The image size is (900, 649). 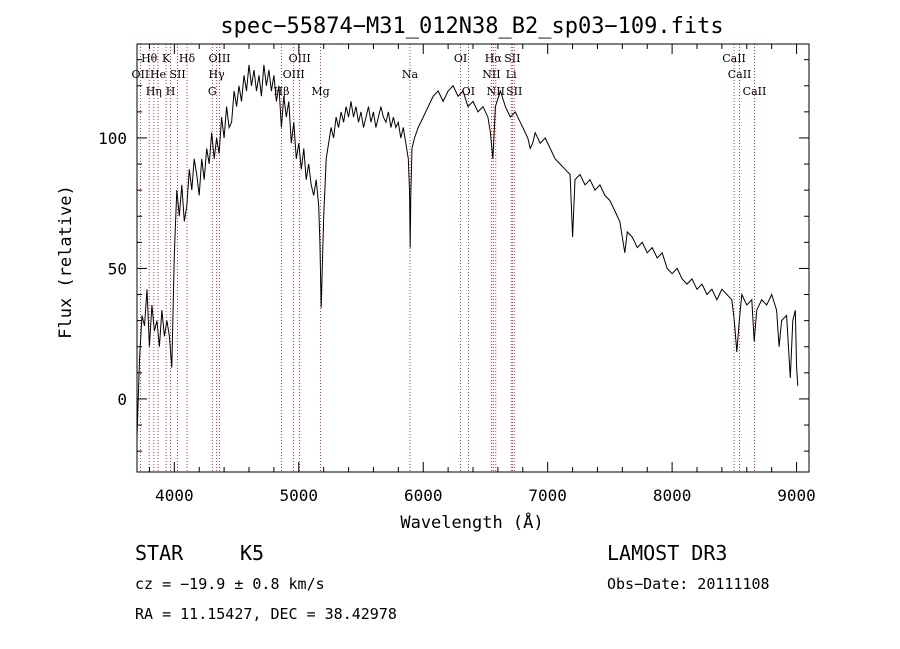 I want to click on line-label-14: Mg, so click(x=320, y=91).